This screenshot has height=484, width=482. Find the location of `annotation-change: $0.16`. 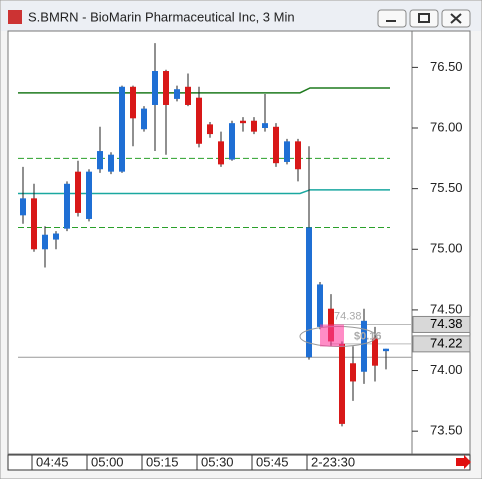

annotation-change: $0.16 is located at coordinates (368, 336).